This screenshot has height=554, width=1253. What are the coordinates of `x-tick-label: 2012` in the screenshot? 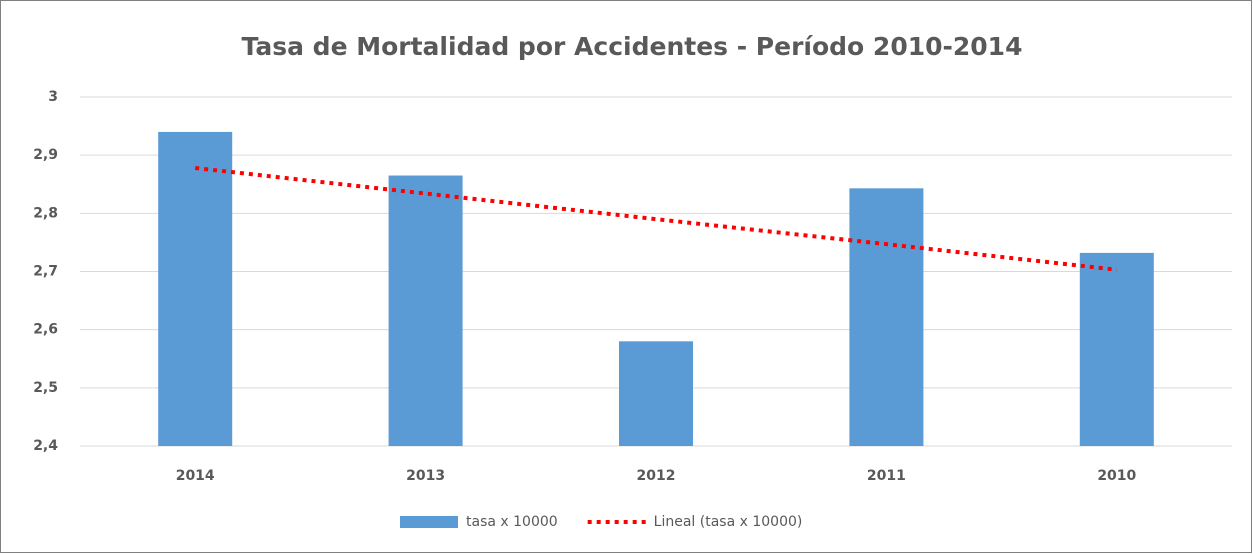 It's located at (656, 476).